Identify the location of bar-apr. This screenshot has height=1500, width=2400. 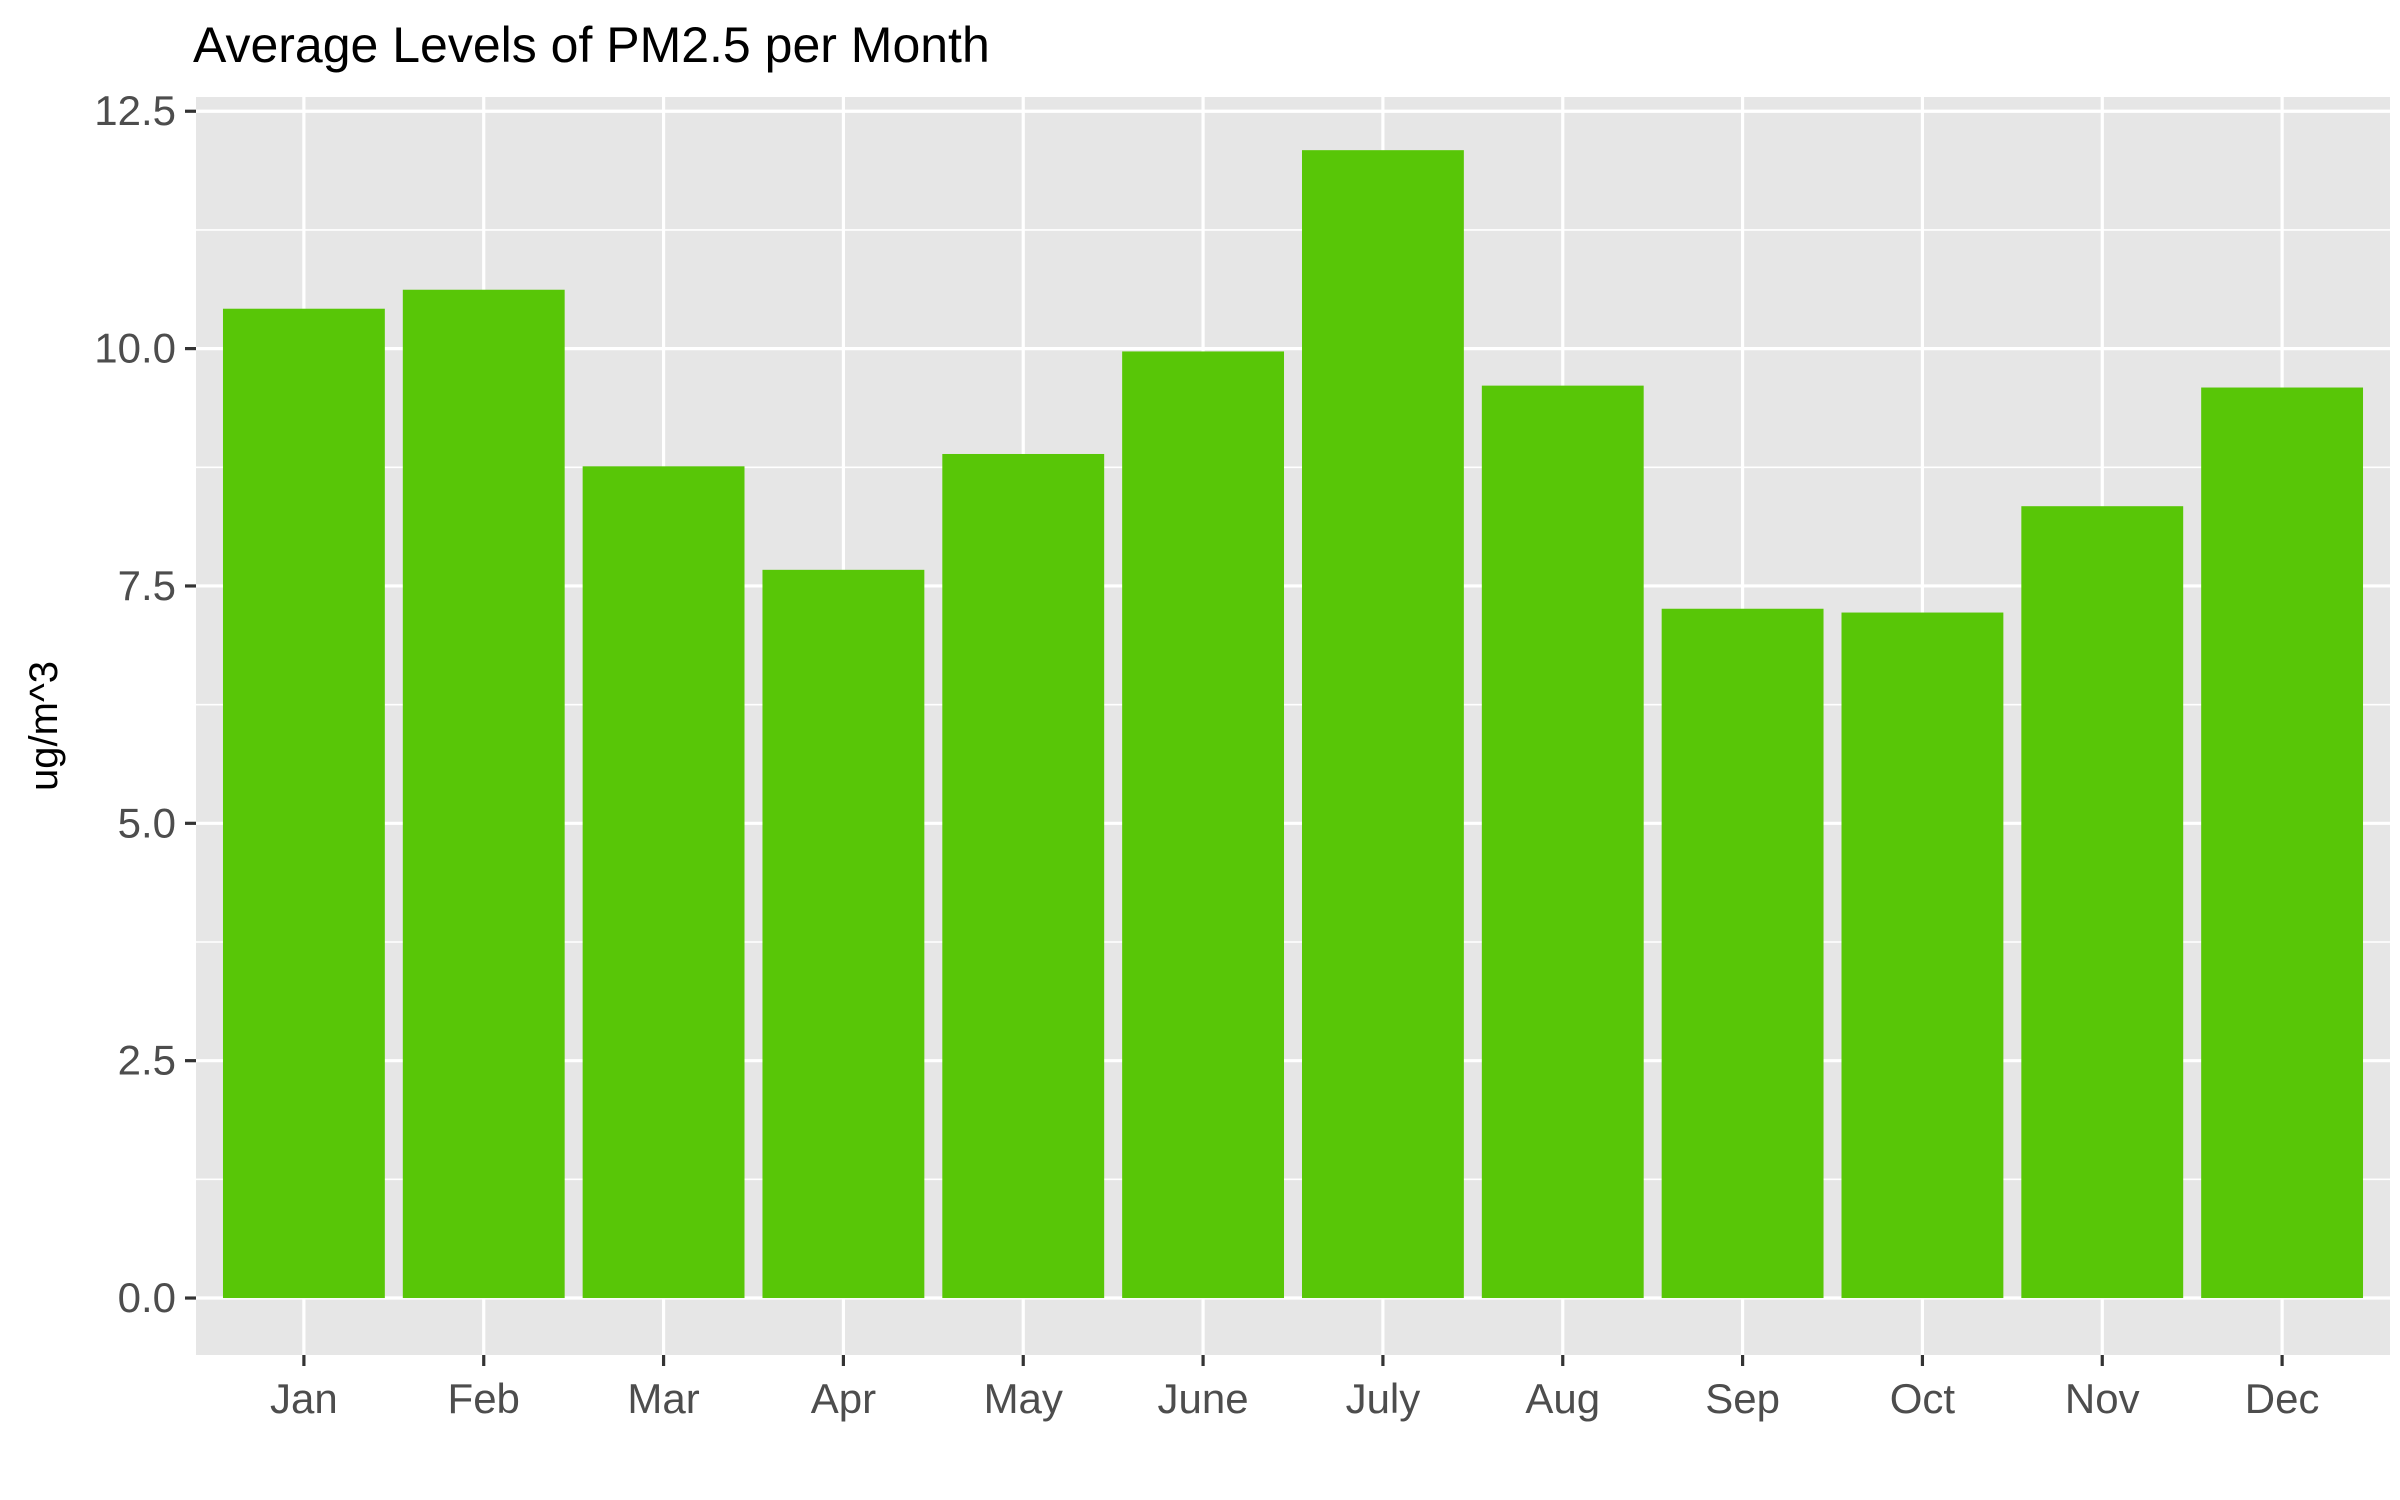
(843, 934).